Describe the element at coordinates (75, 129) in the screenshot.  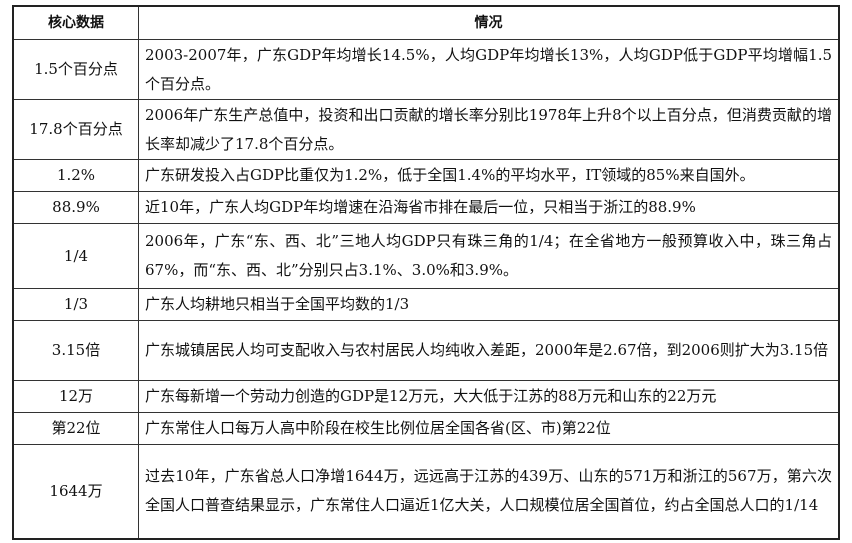
I see `key-cell: 17.8个百分点` at that location.